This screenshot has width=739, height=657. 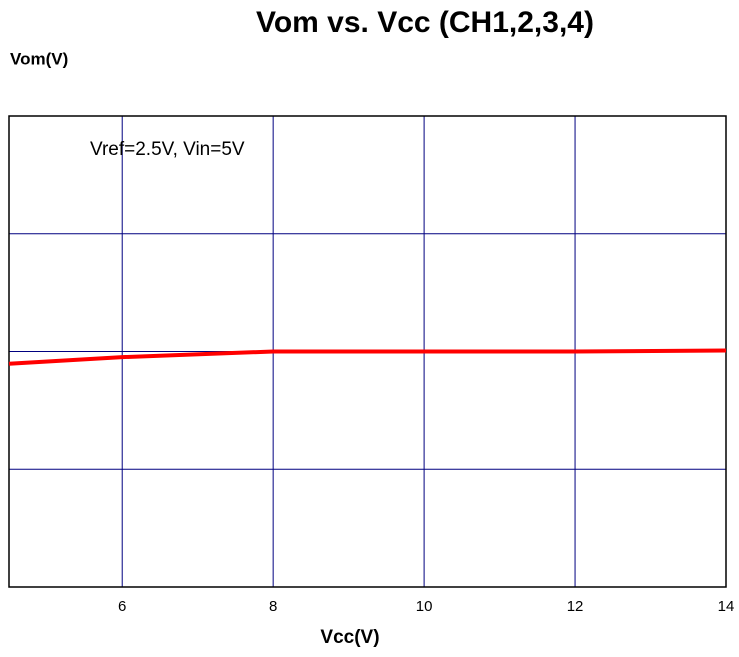 I want to click on x-axis-label: Vcc(V), so click(x=349, y=637).